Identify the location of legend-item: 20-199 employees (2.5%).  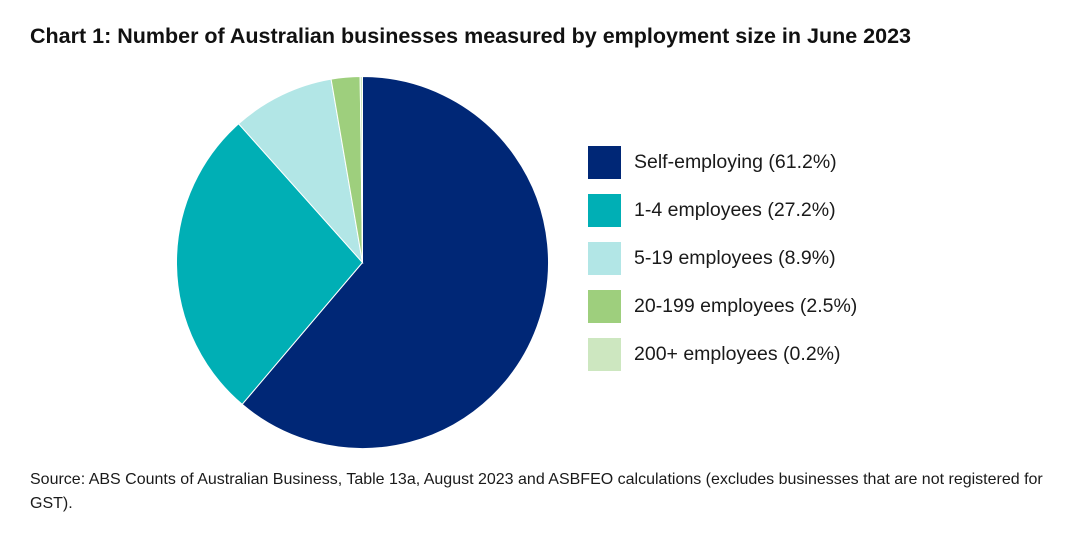
(722, 306).